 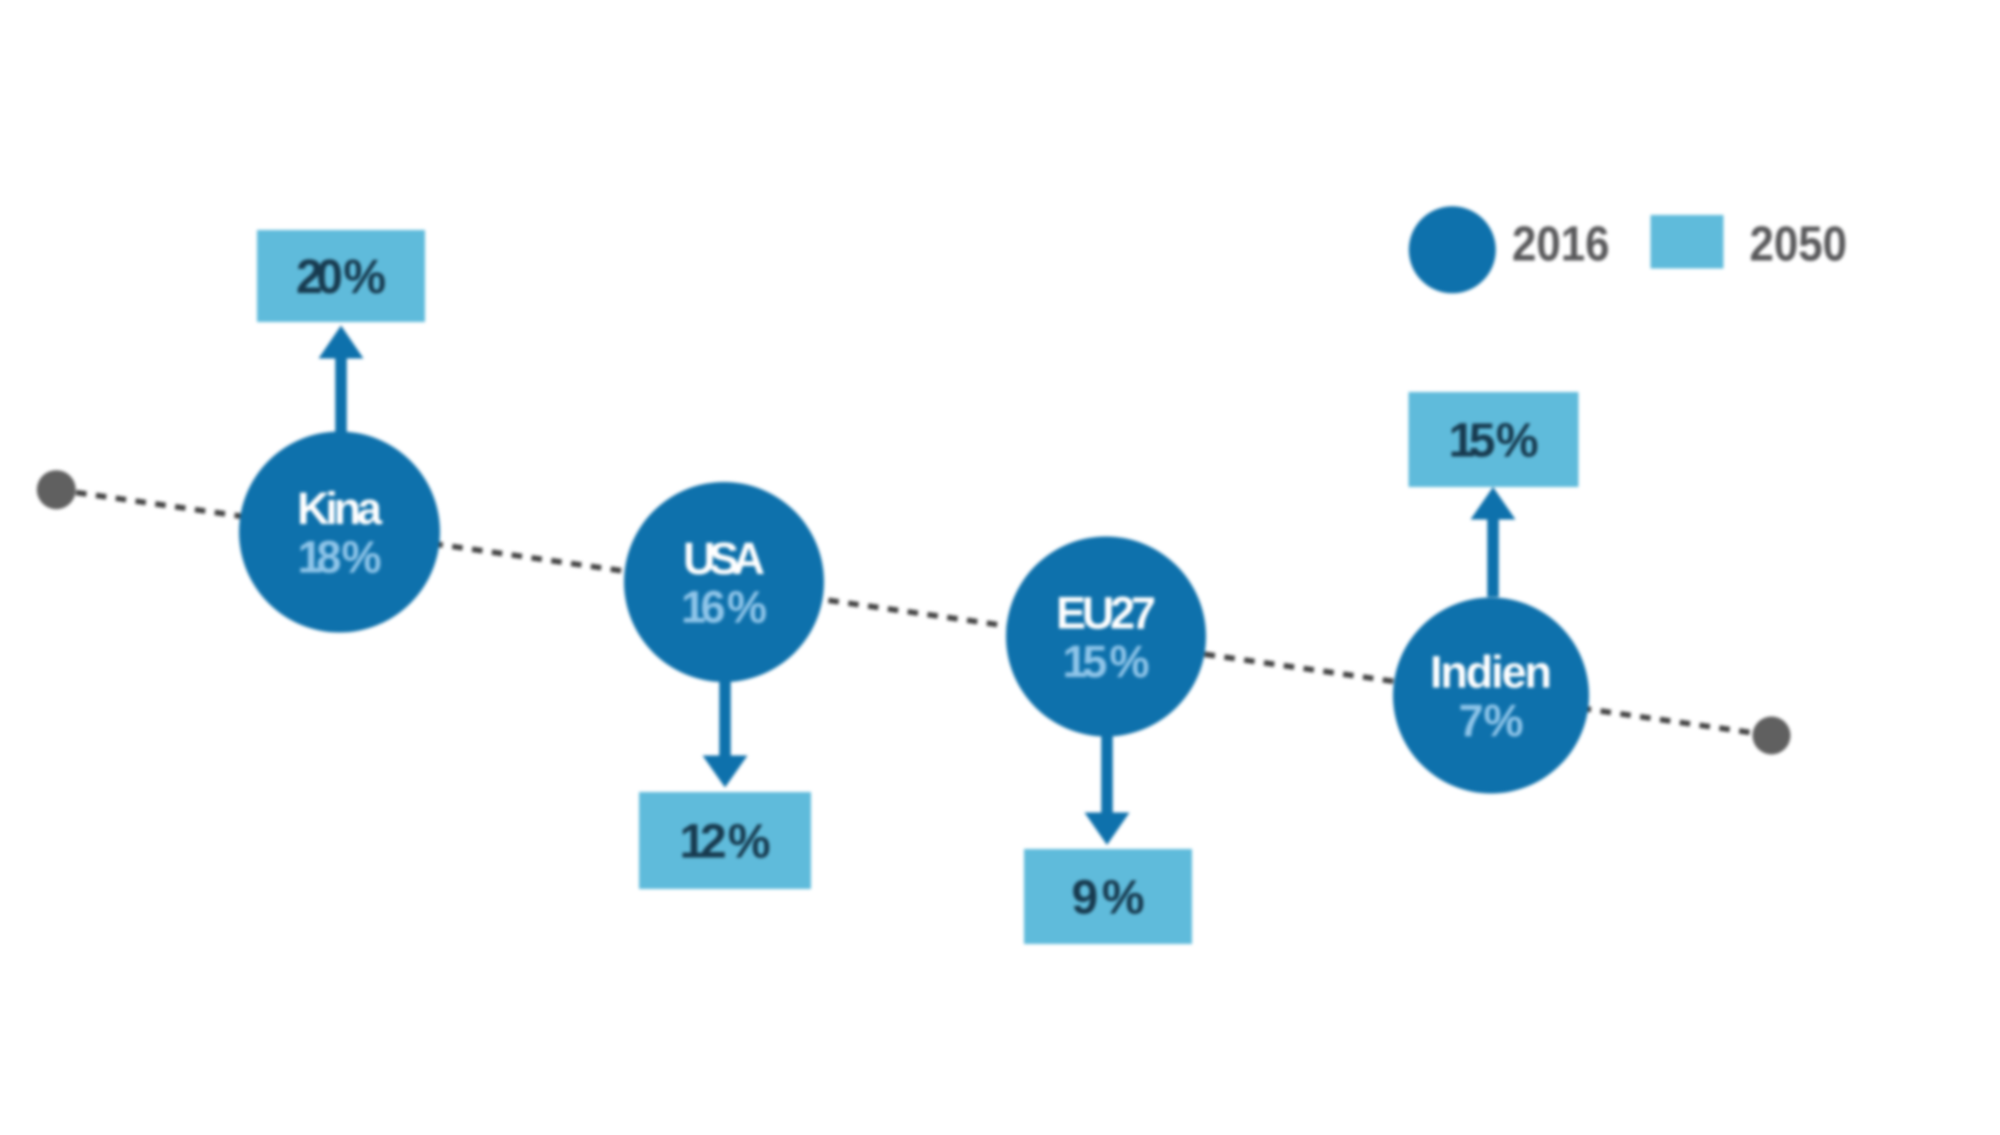 I want to click on svg-text: 20 %, so click(x=341, y=277).